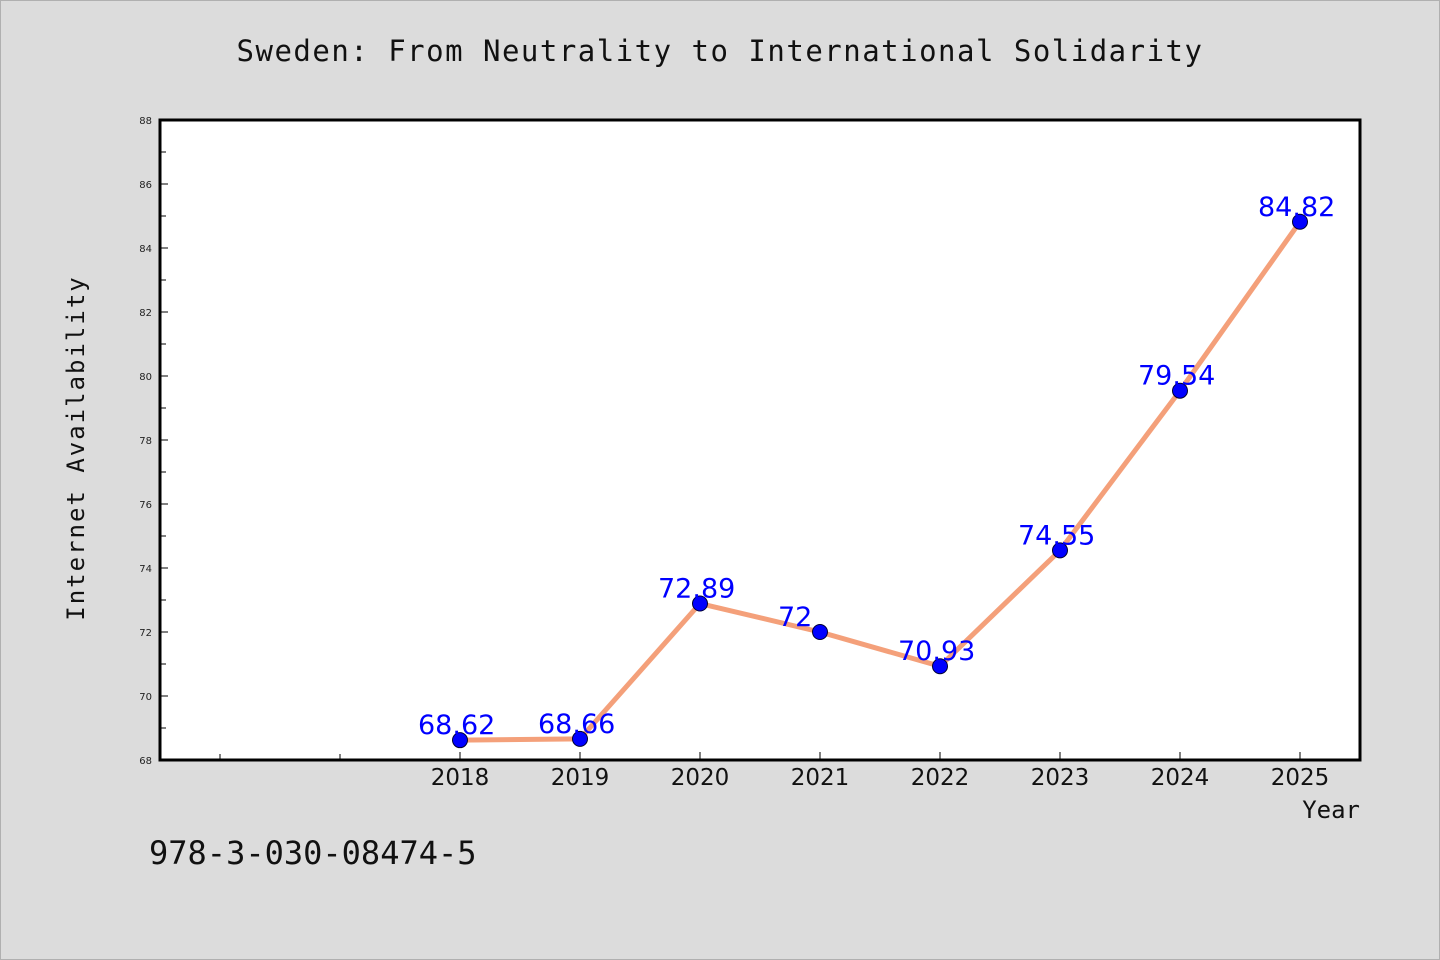  Describe the element at coordinates (795, 617) in the screenshot. I see `data-label: 72` at that location.